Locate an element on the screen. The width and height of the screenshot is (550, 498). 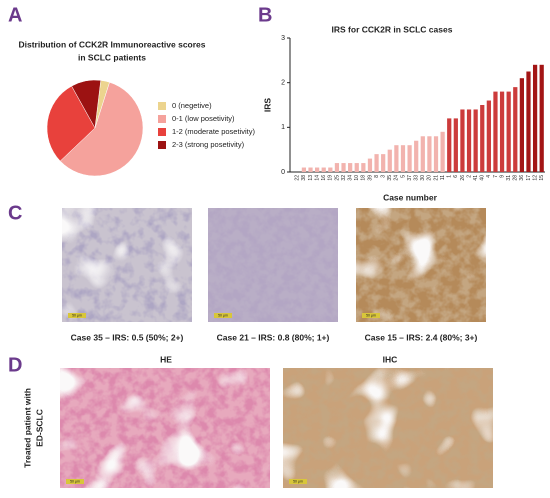
x-tick-label: 41 is located at coordinates (476, 178).